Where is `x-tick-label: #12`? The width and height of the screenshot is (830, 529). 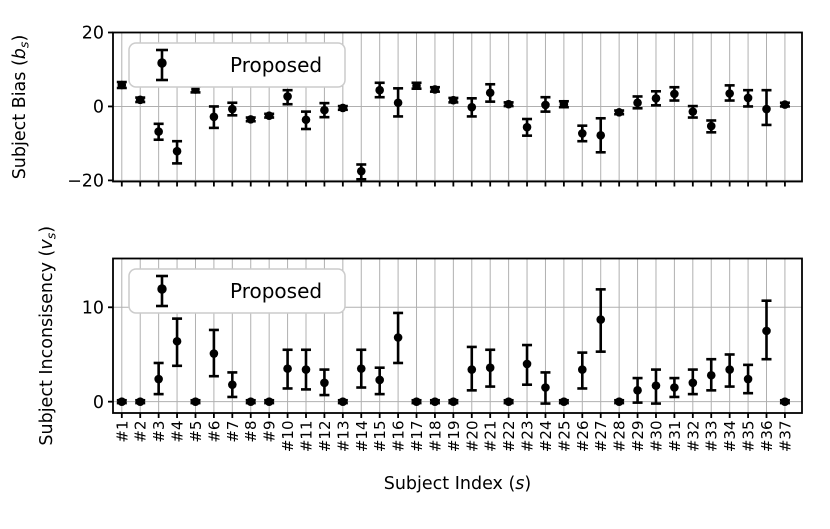 x-tick-label: #12 is located at coordinates (325, 437).